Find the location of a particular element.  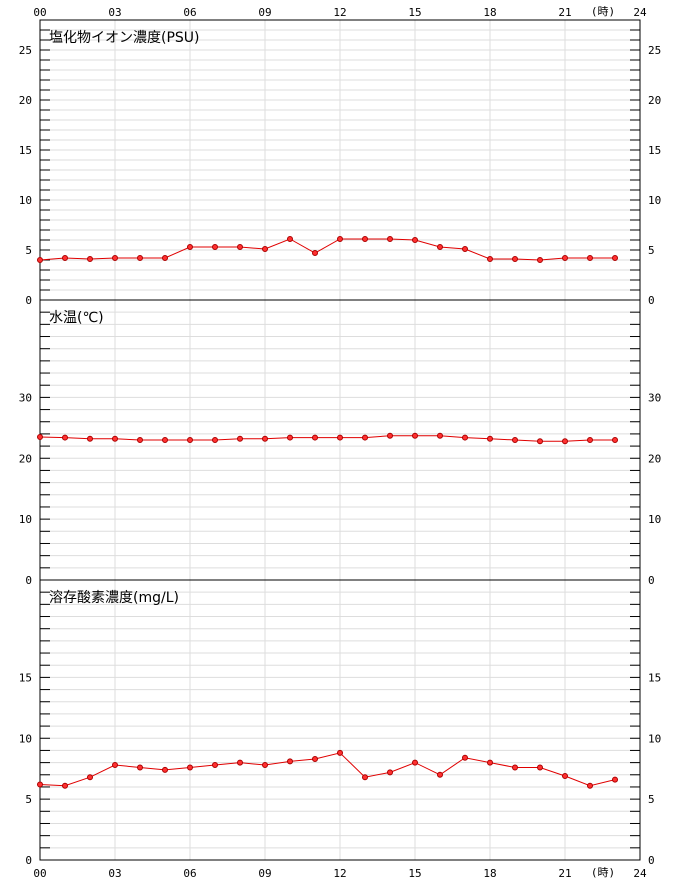

x-tick-label-bottom: 18 is located at coordinates (489, 873).